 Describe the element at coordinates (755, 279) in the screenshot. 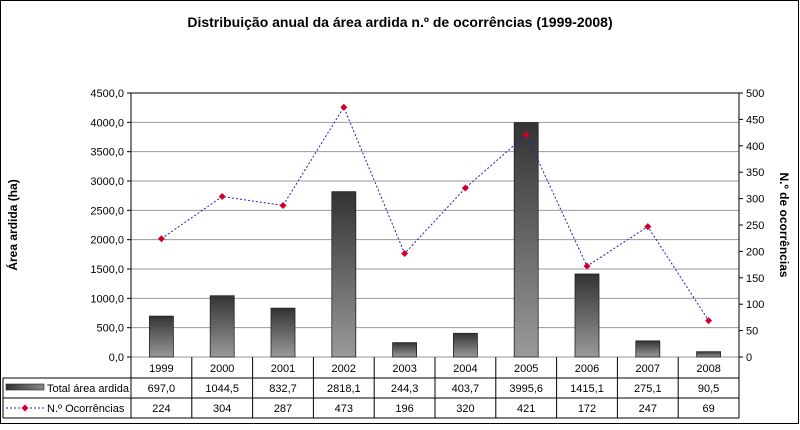

I see `y2-tick-label: 150` at that location.